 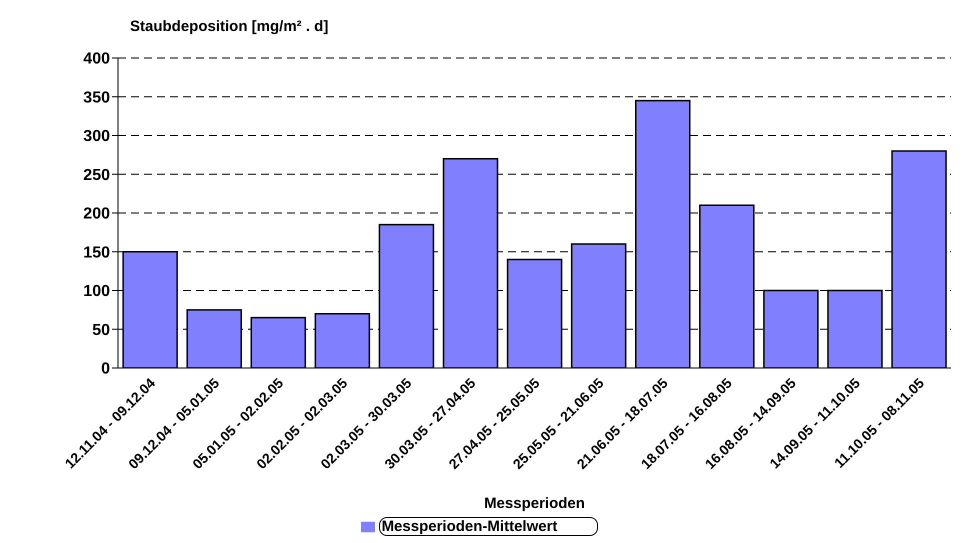 I want to click on y-tick-label: 300, so click(x=96, y=137).